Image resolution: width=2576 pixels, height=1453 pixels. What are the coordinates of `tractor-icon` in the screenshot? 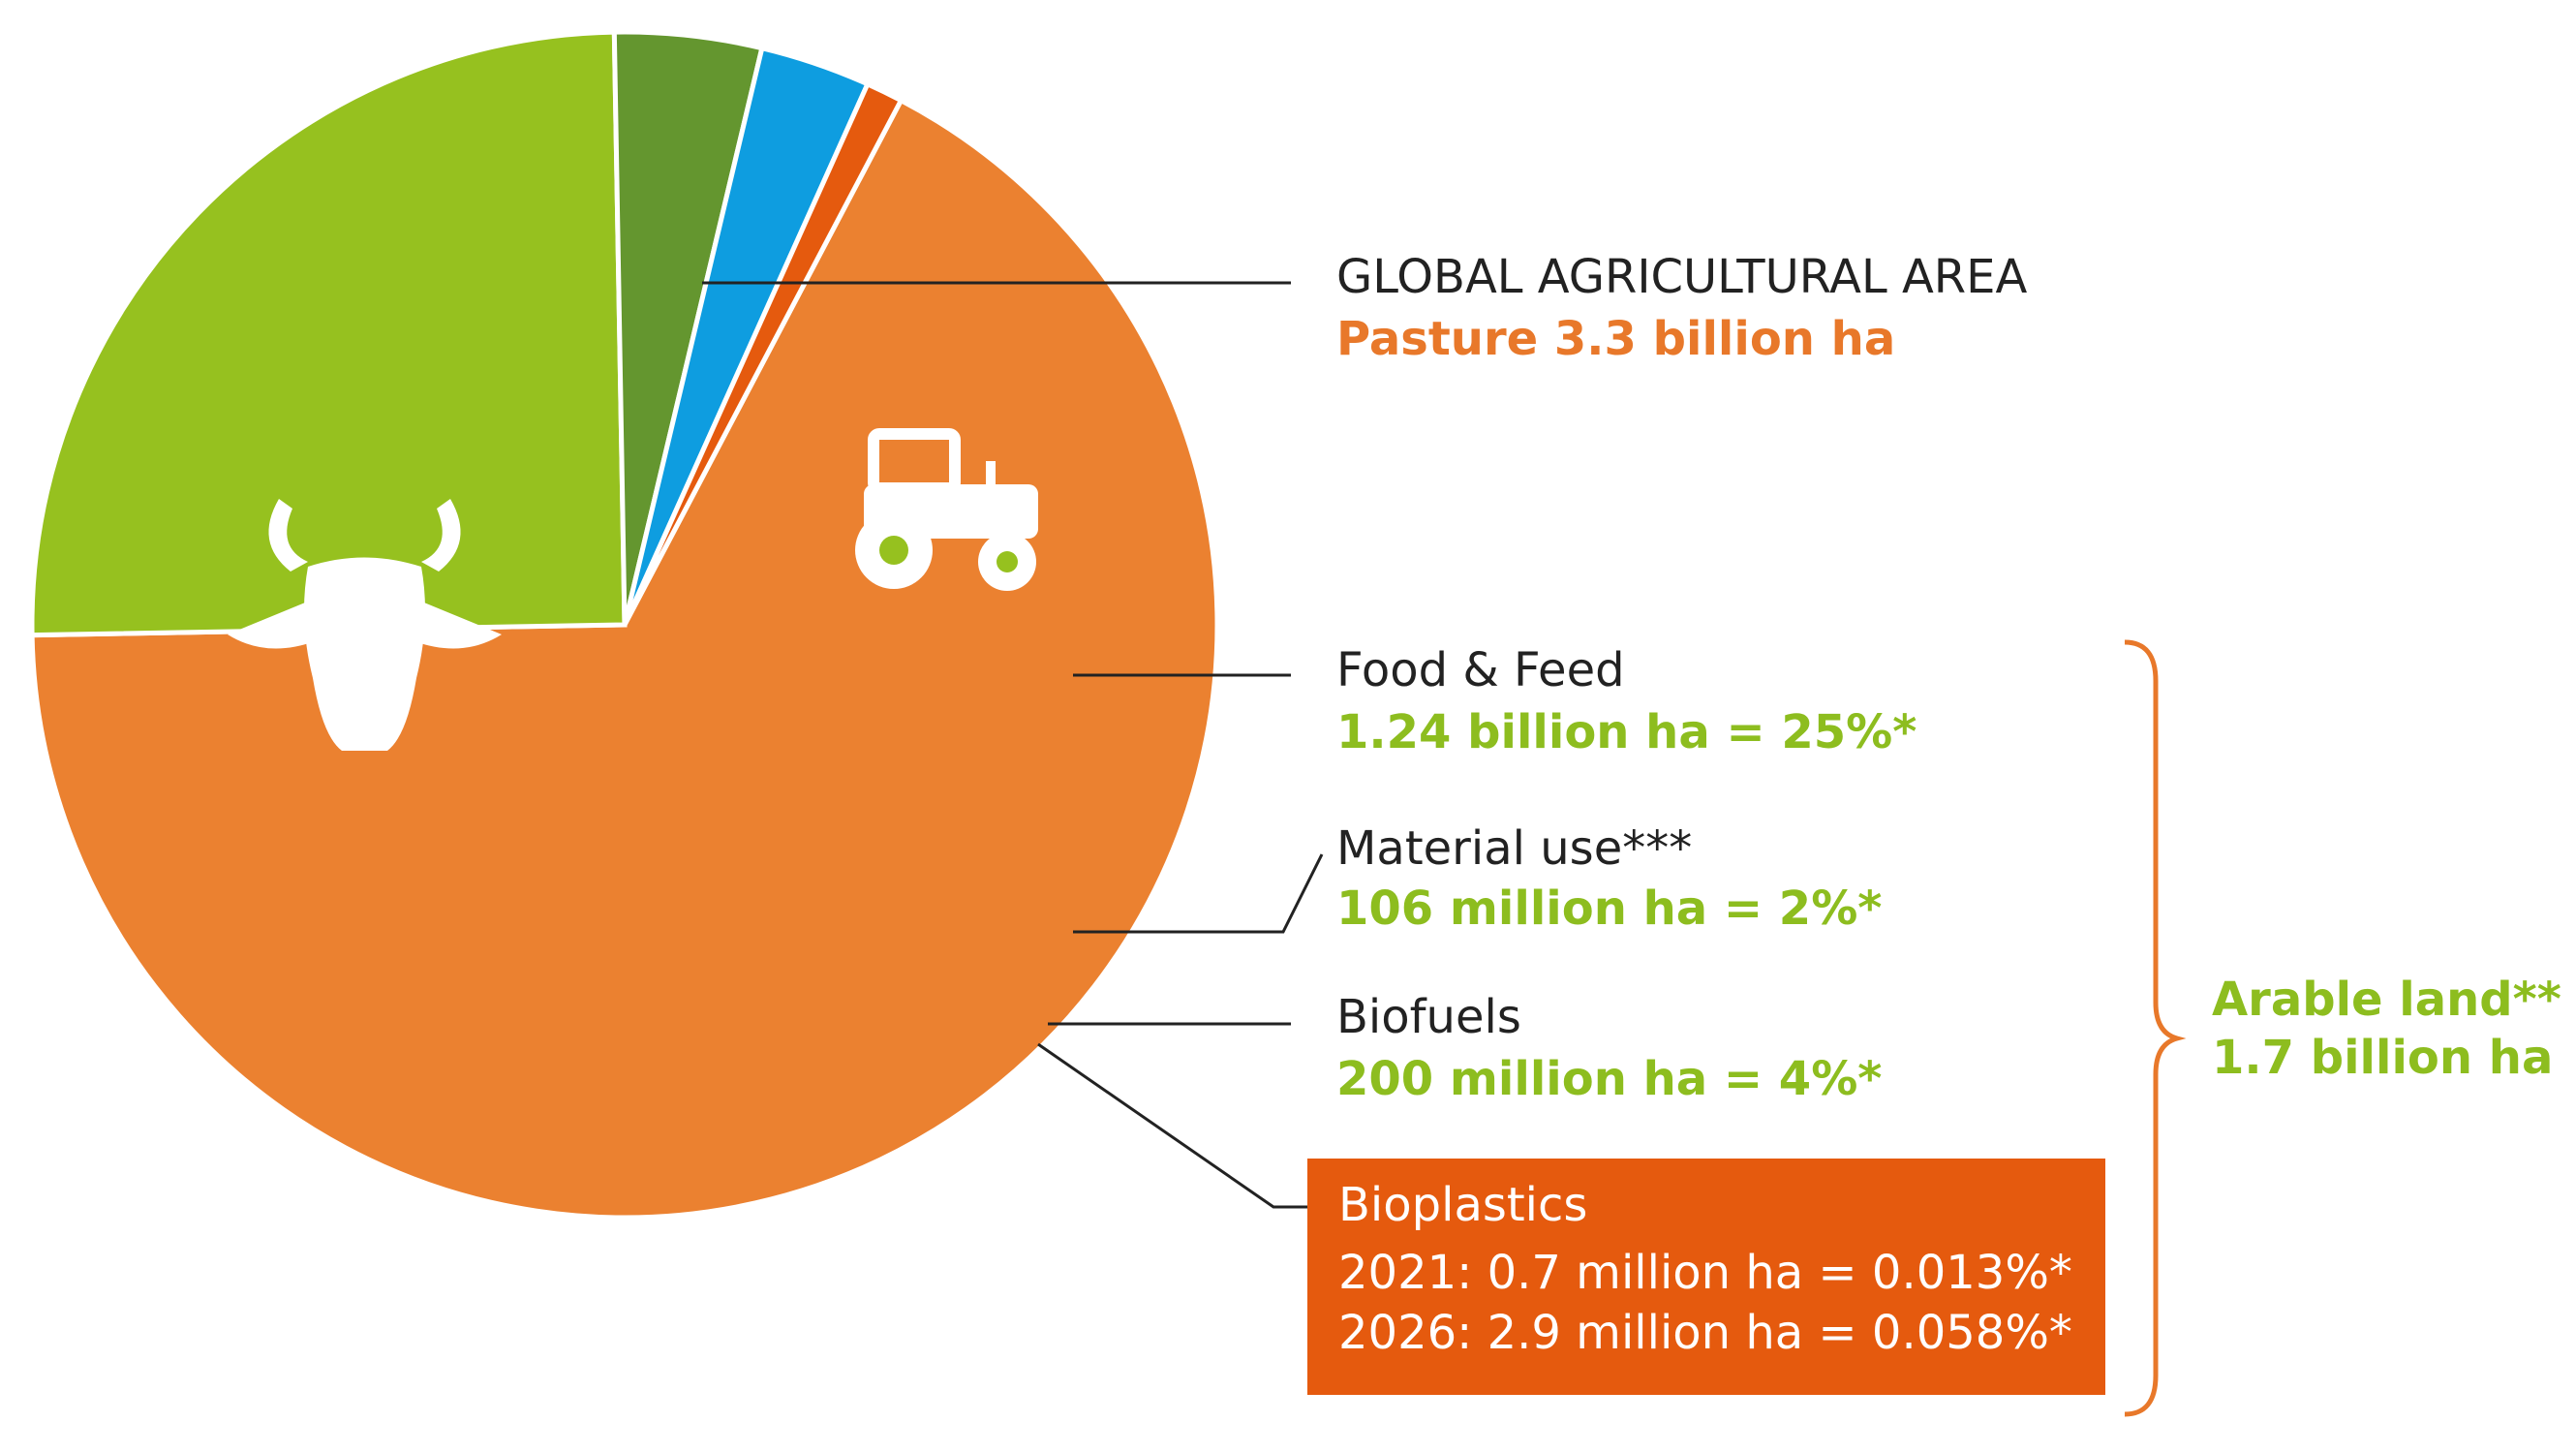 It's located at (946, 509).